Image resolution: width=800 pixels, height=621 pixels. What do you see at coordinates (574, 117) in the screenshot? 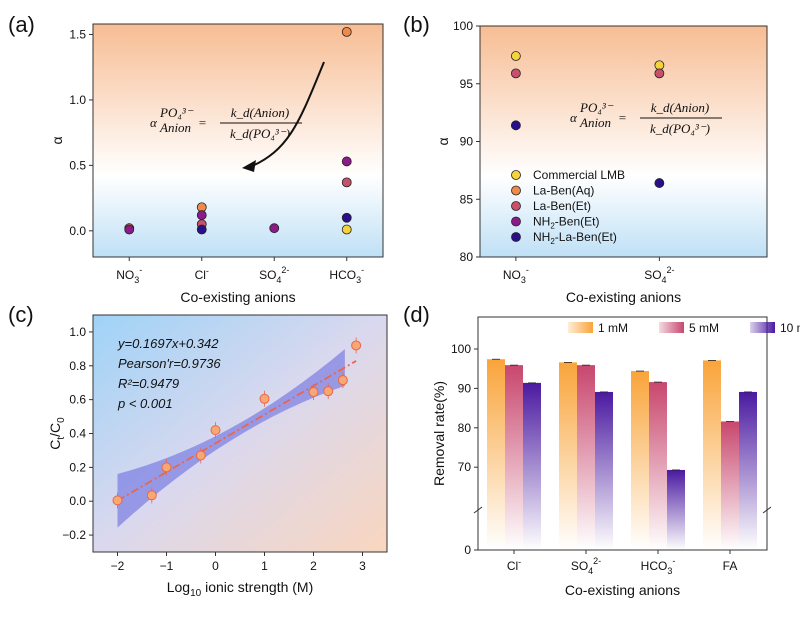
I see `equation-b-alpha: α` at bounding box center [574, 117].